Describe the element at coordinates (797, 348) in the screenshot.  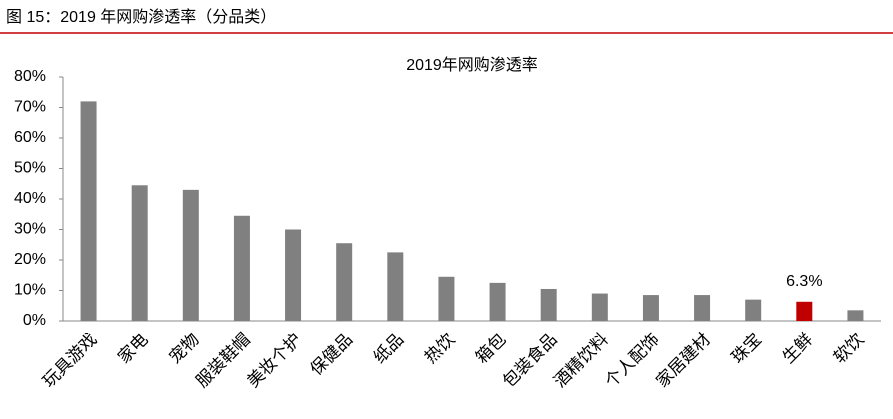
I see `x-tick-label: 生鲜` at that location.